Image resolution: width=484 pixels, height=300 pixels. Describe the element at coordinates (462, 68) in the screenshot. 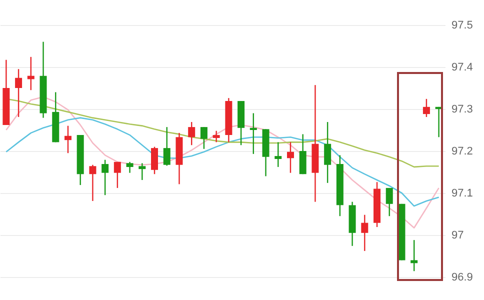

I see `y-tick-label: 97.4` at that location.